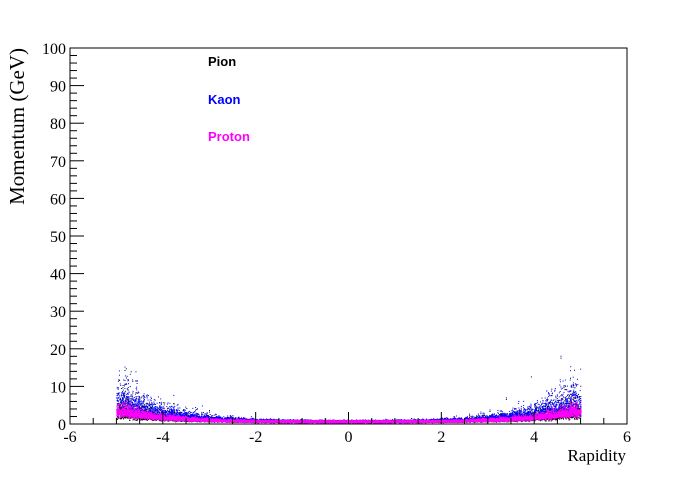 The height and width of the screenshot is (477, 696). Describe the element at coordinates (349, 389) in the screenshot. I see `data-points-layer` at that location.